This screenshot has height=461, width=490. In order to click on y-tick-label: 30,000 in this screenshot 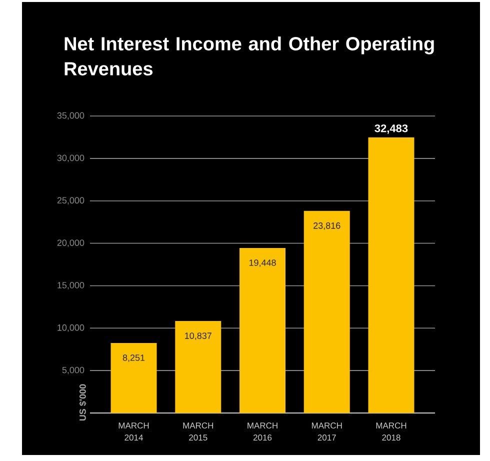, I will do `click(70, 158)`.